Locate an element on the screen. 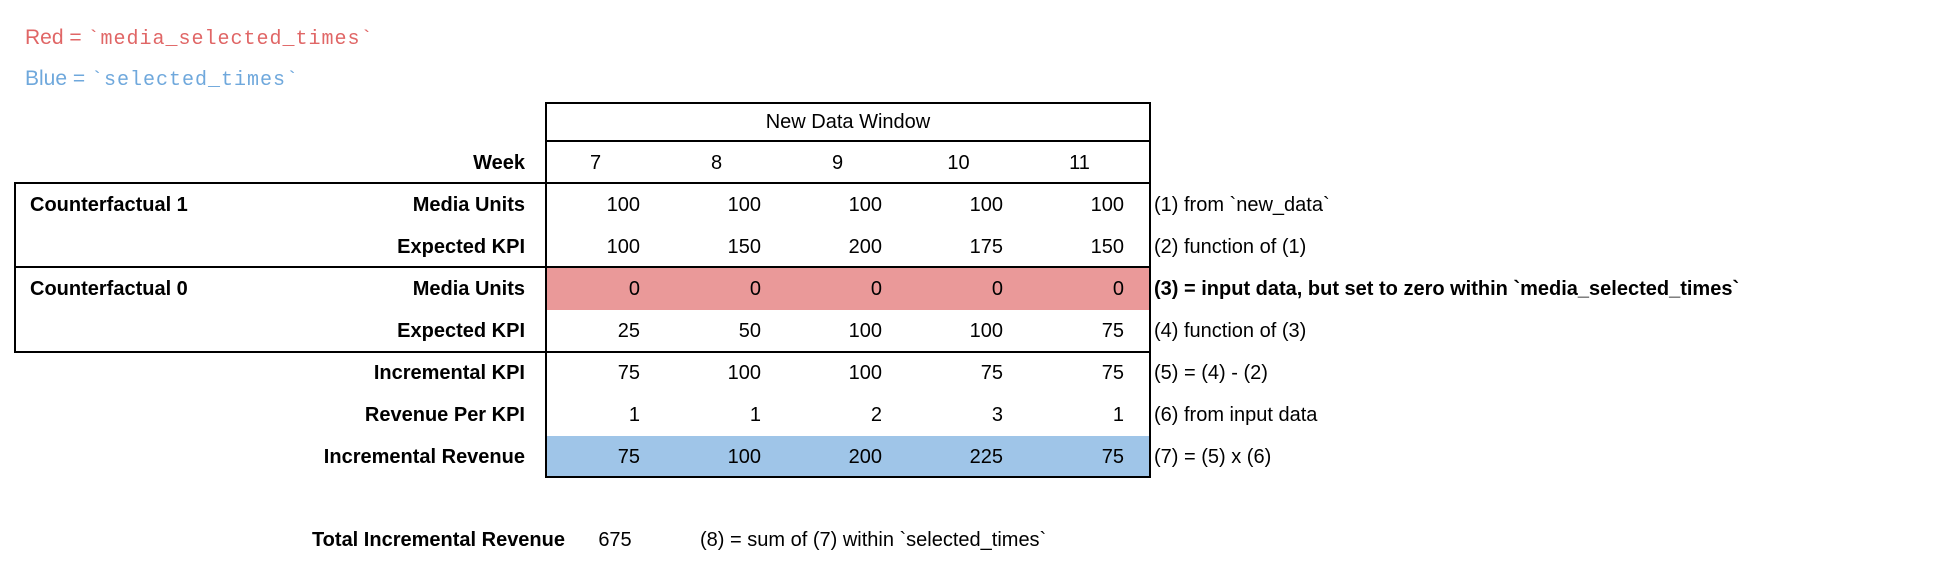 This screenshot has height=574, width=1960. row-annotation: (1) from `new_data` is located at coordinates (1242, 204).